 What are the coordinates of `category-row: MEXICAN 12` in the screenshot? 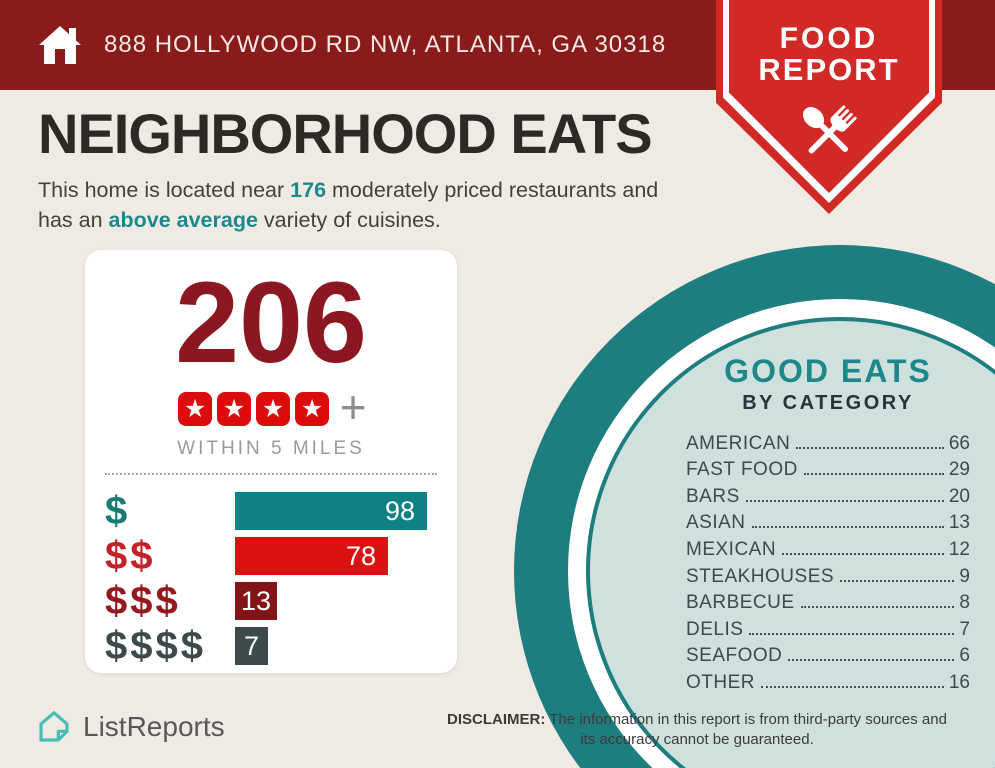 It's located at (828, 552).